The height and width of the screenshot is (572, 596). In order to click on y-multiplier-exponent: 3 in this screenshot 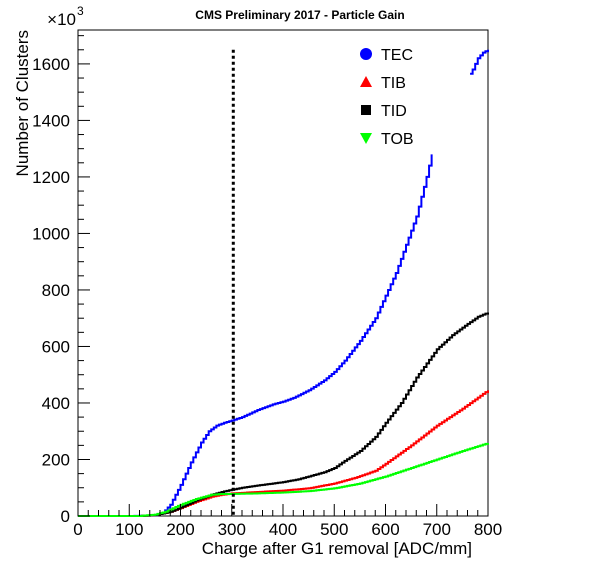, I will do `click(80, 11)`.